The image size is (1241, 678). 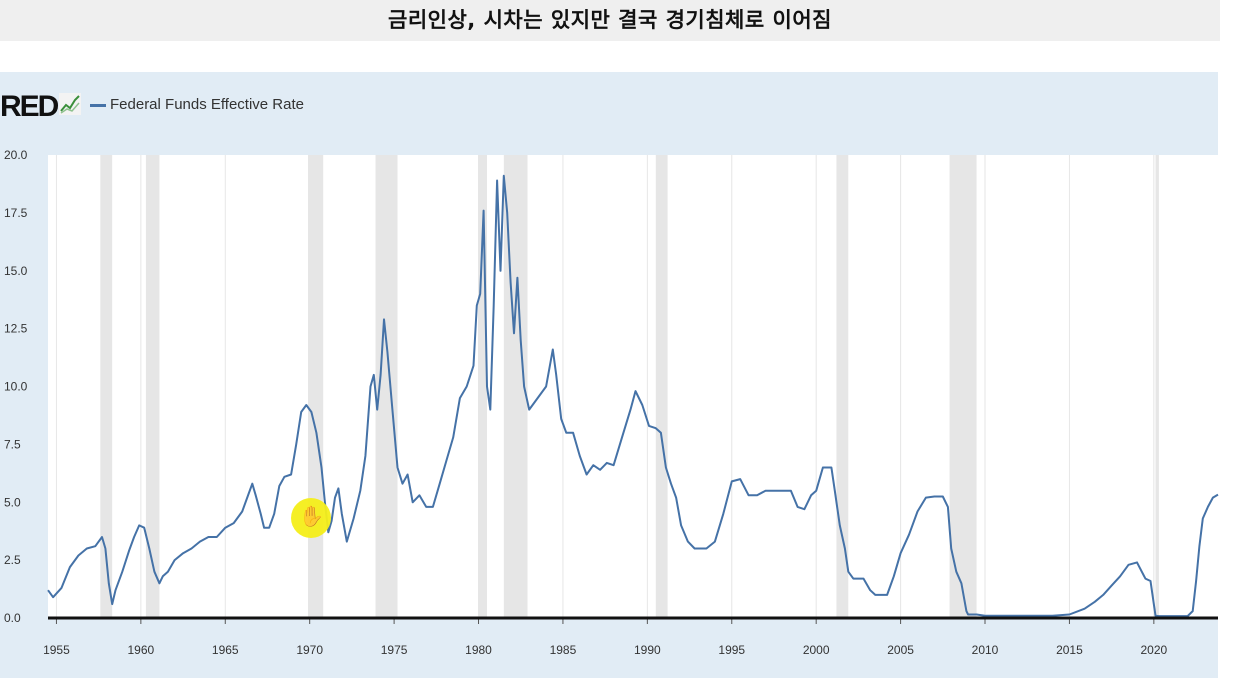 I want to click on x-tick-label: 1965, so click(x=225, y=650).